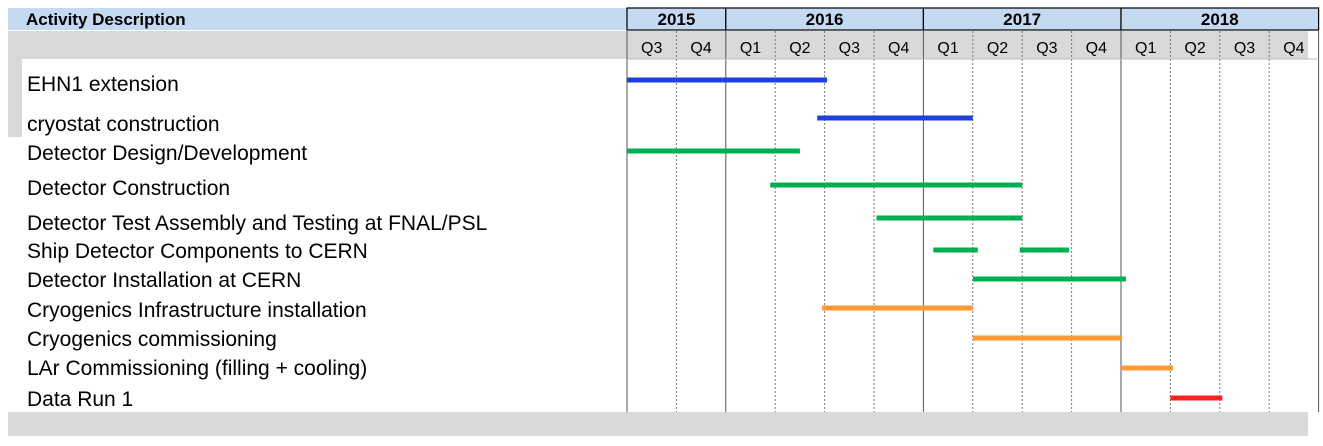  What do you see at coordinates (658, 424) in the screenshot?
I see `bottom-band` at bounding box center [658, 424].